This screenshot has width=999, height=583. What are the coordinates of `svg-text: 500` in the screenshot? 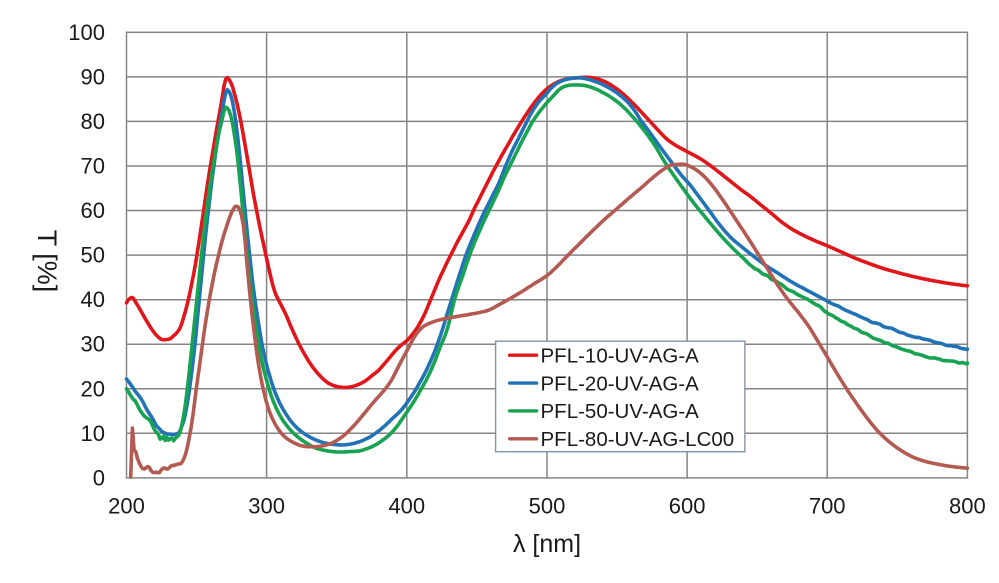 It's located at (547, 506).